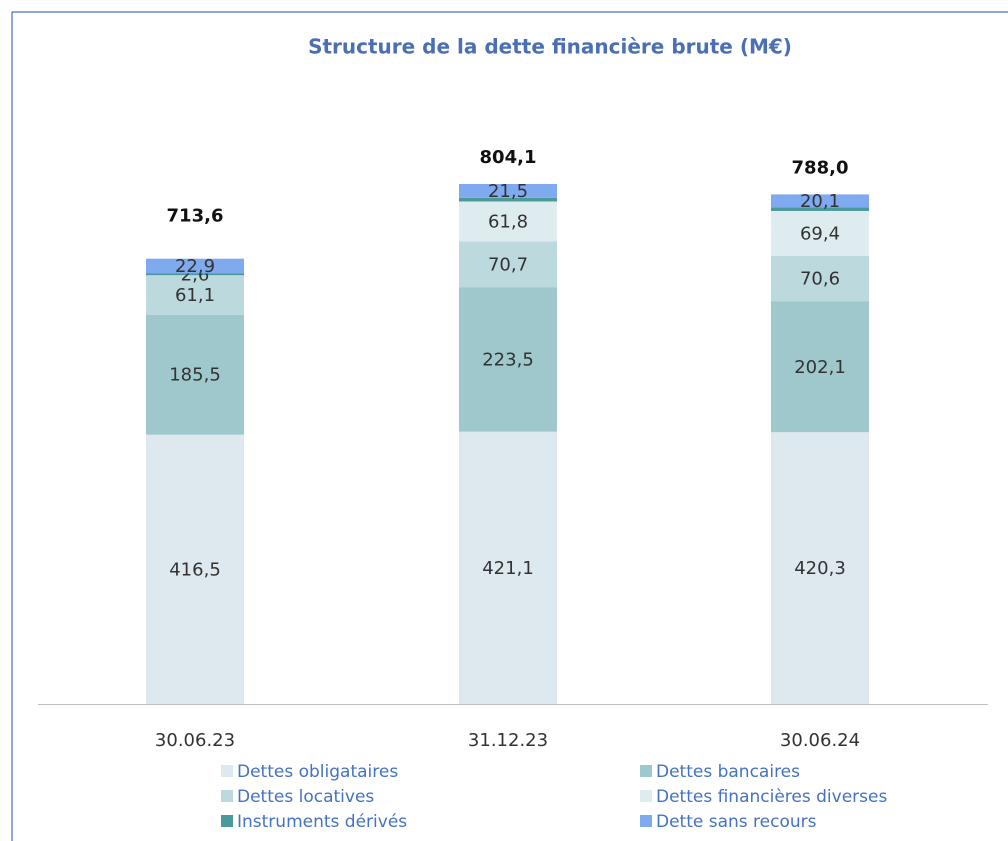 The height and width of the screenshot is (841, 1008). I want to click on data-label: 61,8, so click(508, 221).